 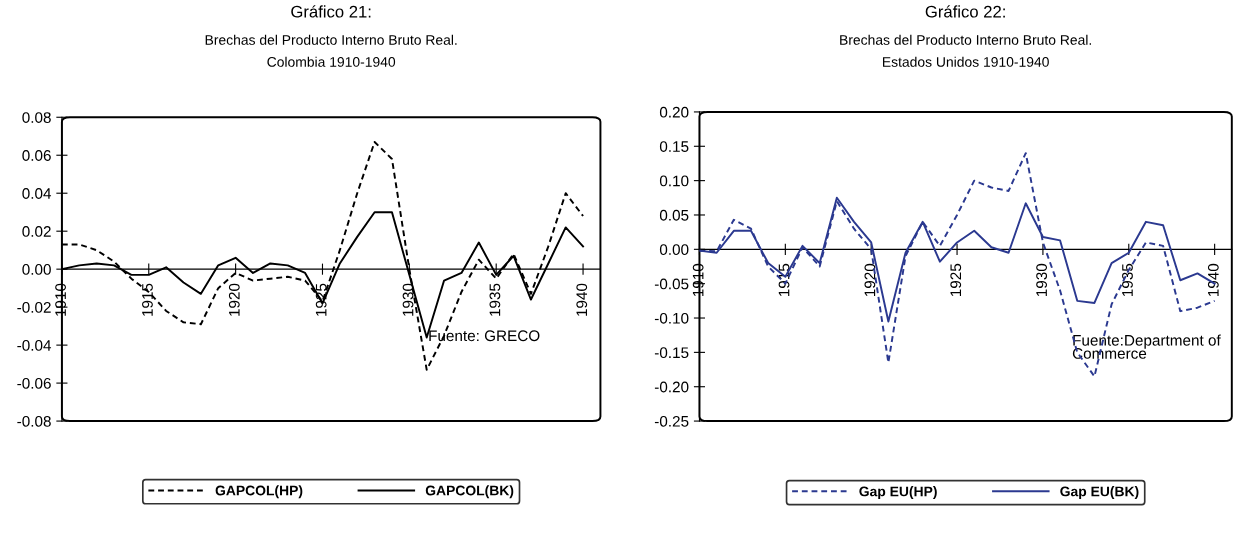 What do you see at coordinates (484, 336) in the screenshot?
I see `annotation: Fuente: GRECO` at bounding box center [484, 336].